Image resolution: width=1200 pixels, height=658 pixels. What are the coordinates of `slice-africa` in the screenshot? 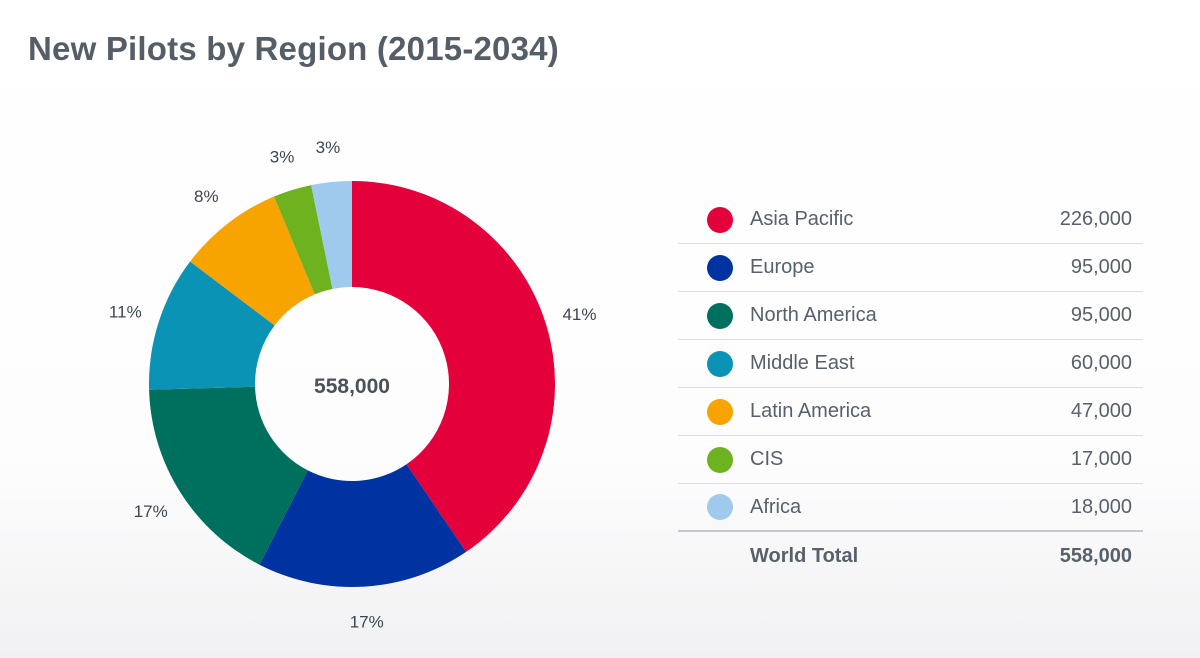 It's located at (331, 235).